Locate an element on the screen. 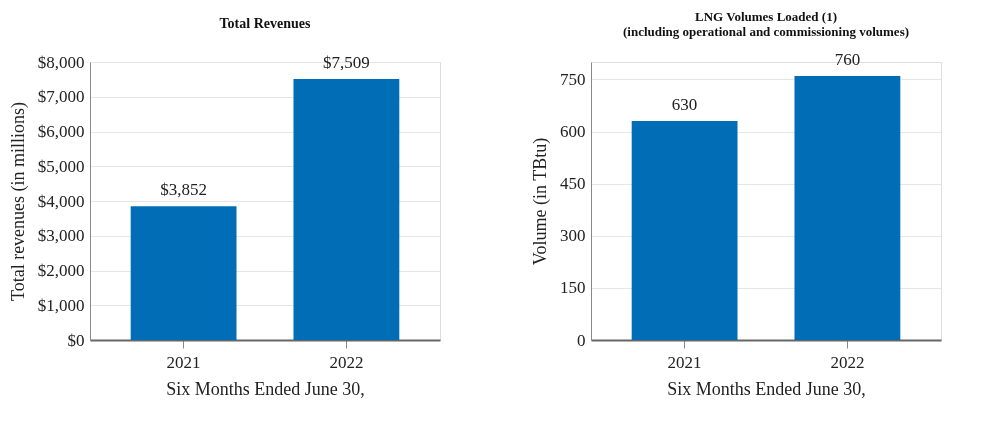 The height and width of the screenshot is (444, 1008). y-tick-label: 150 is located at coordinates (573, 288).